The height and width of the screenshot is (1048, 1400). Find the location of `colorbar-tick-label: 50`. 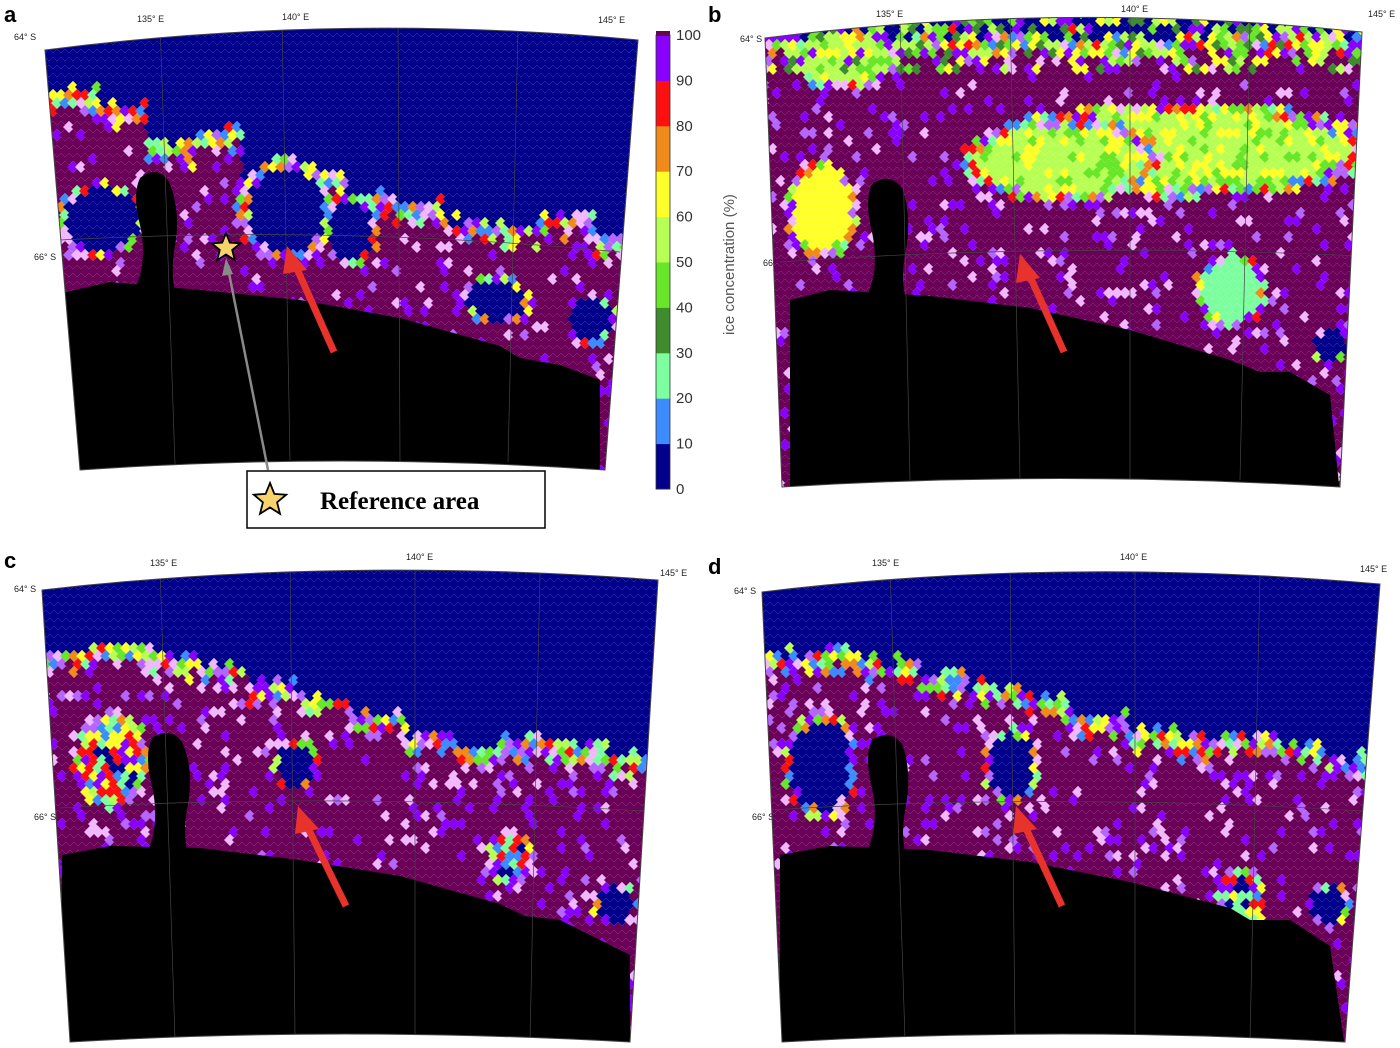

colorbar-tick-label: 50 is located at coordinates (684, 262).